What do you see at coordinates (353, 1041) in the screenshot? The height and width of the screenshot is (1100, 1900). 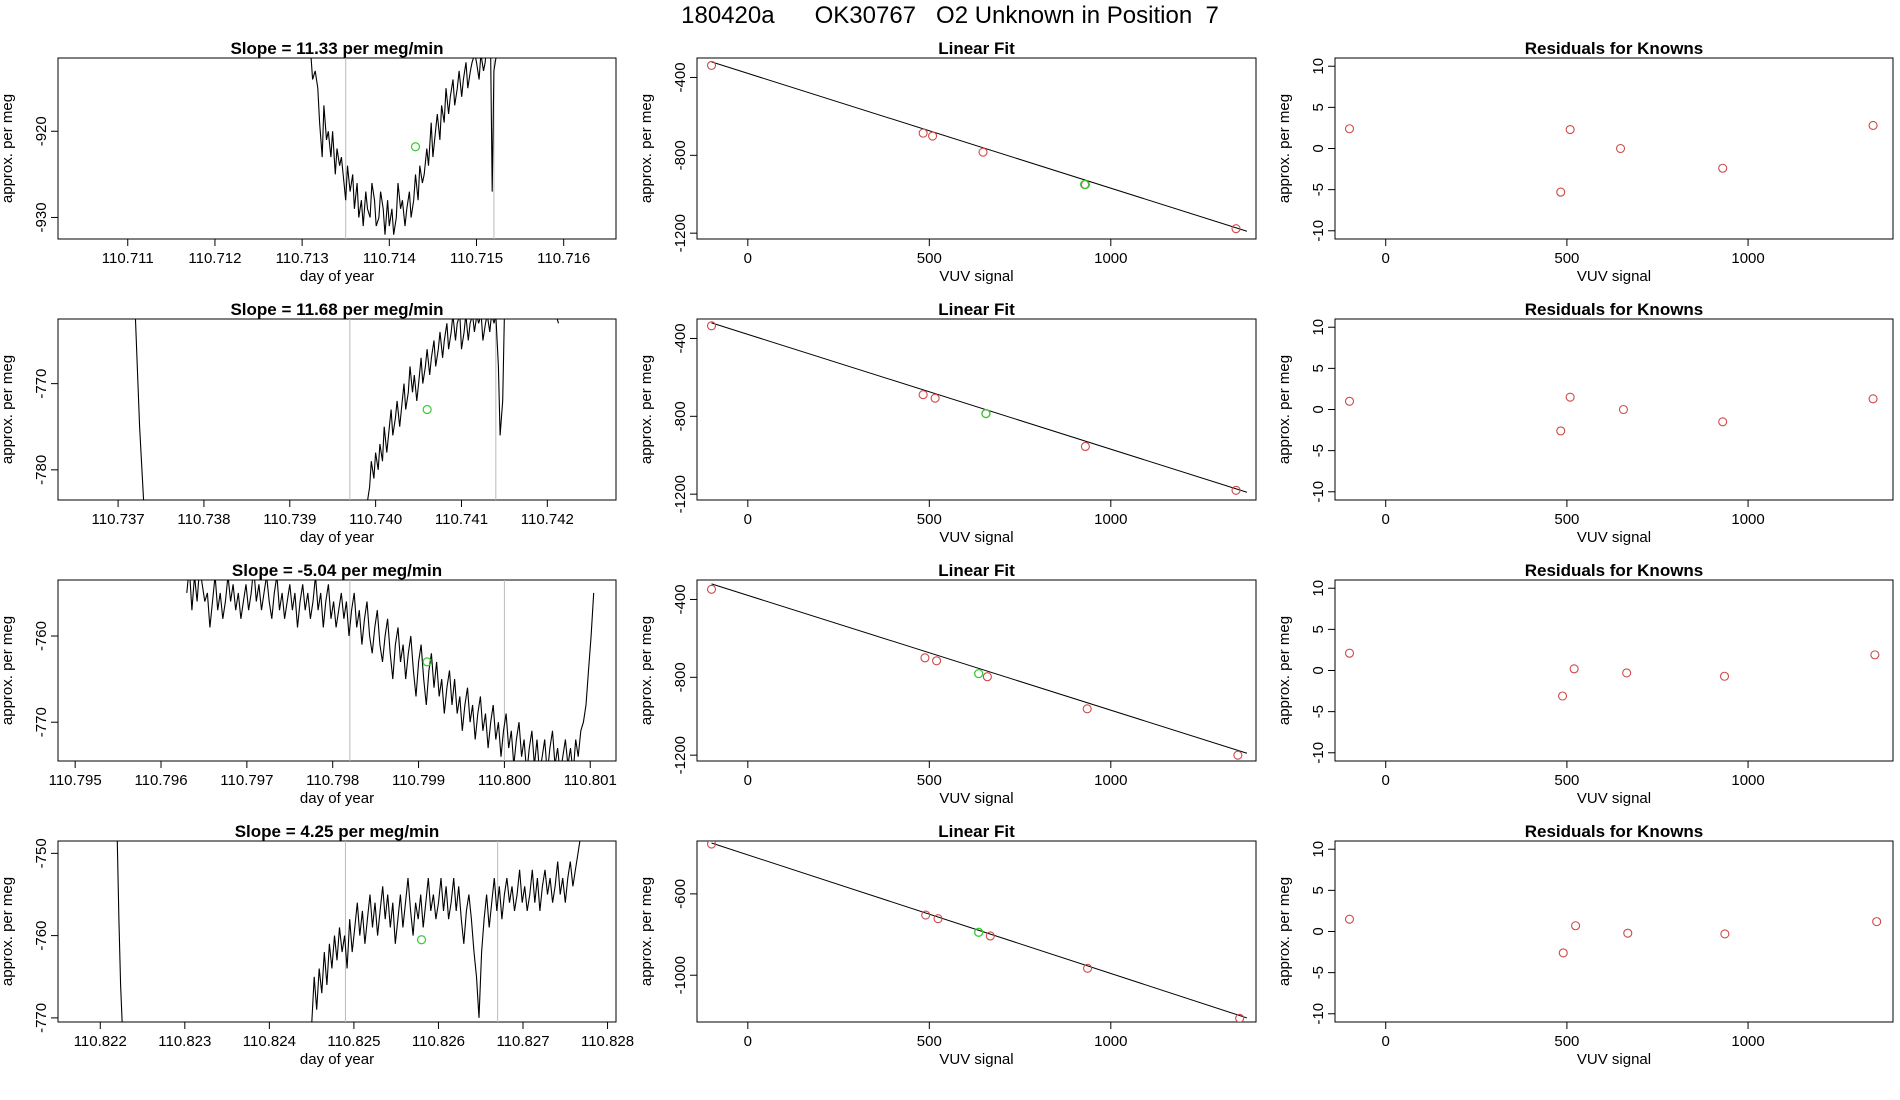 I see `x-tick-label: 110.825` at bounding box center [353, 1041].